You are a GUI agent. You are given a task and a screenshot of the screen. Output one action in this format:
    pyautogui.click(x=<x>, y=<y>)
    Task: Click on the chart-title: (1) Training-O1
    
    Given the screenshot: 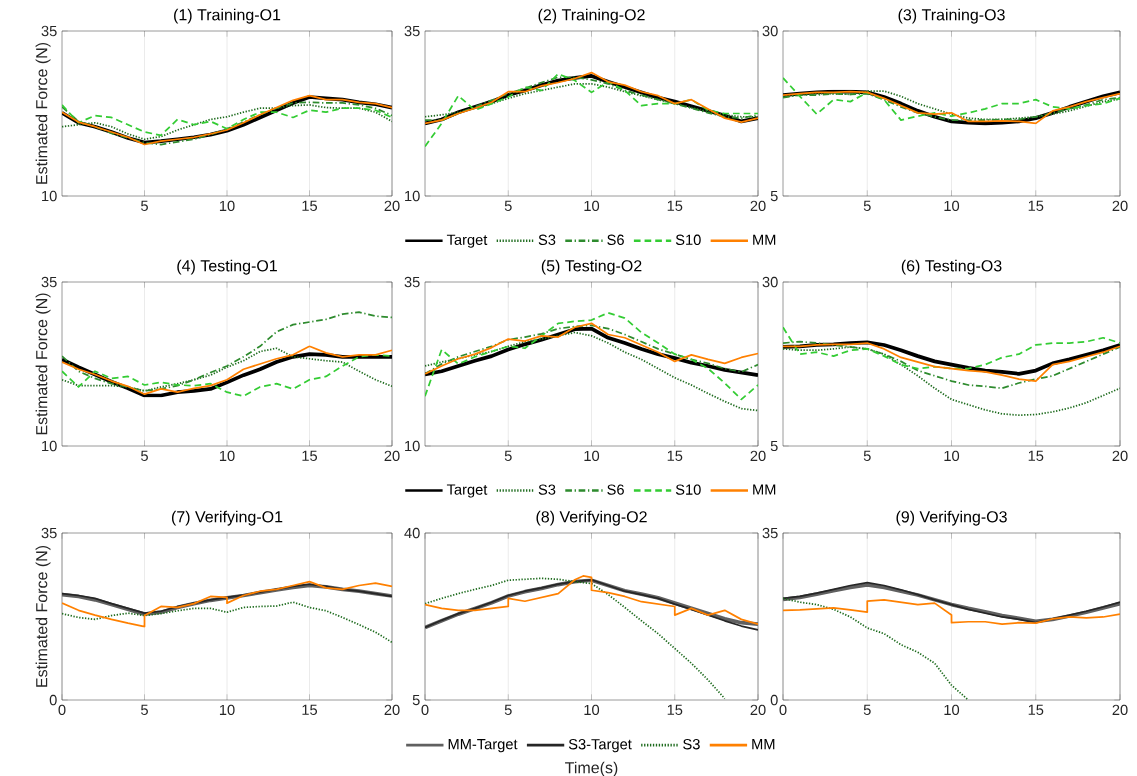 What is the action you would take?
    pyautogui.click(x=227, y=16)
    